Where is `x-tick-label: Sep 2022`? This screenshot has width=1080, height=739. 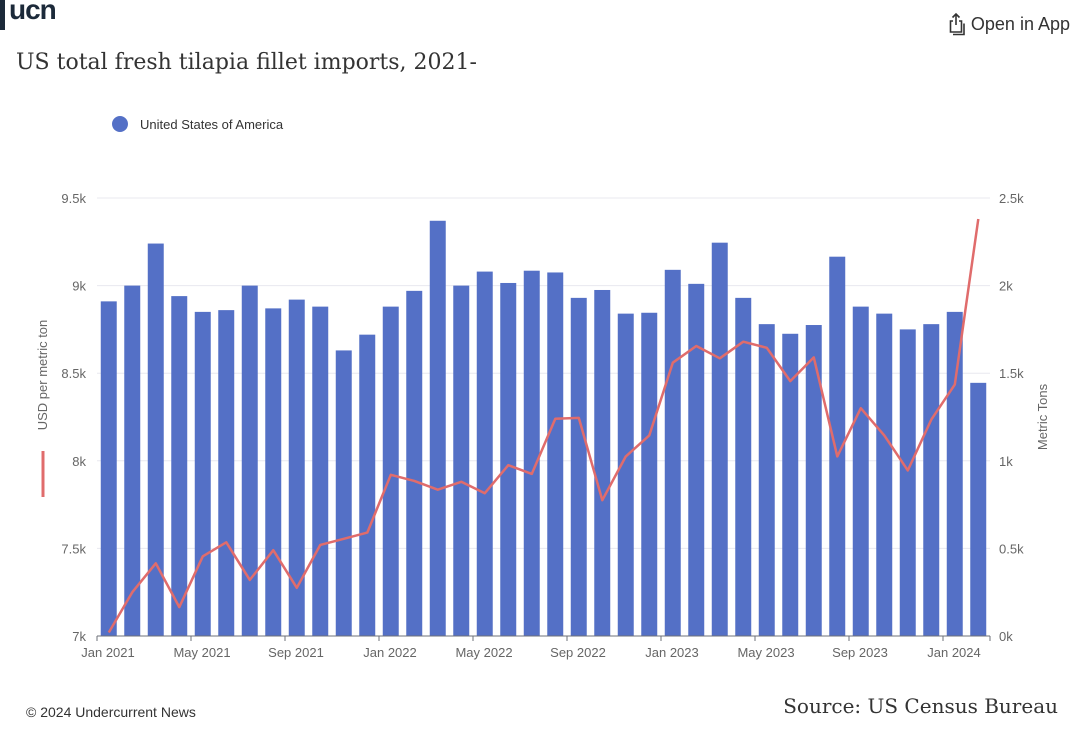 x-tick-label: Sep 2022 is located at coordinates (578, 652).